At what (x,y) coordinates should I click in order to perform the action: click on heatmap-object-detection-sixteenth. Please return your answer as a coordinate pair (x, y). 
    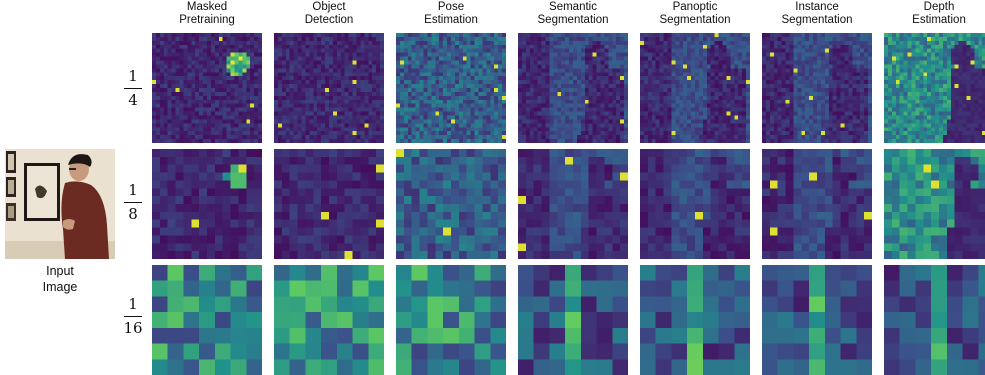
    Looking at the image, I should click on (329, 320).